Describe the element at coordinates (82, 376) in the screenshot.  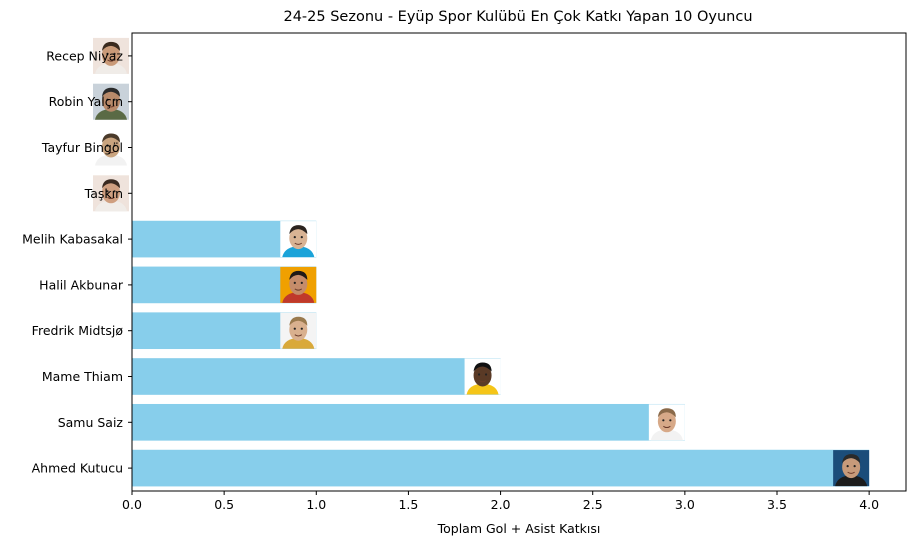
I see `y-tick-label: Mame Thiam` at that location.